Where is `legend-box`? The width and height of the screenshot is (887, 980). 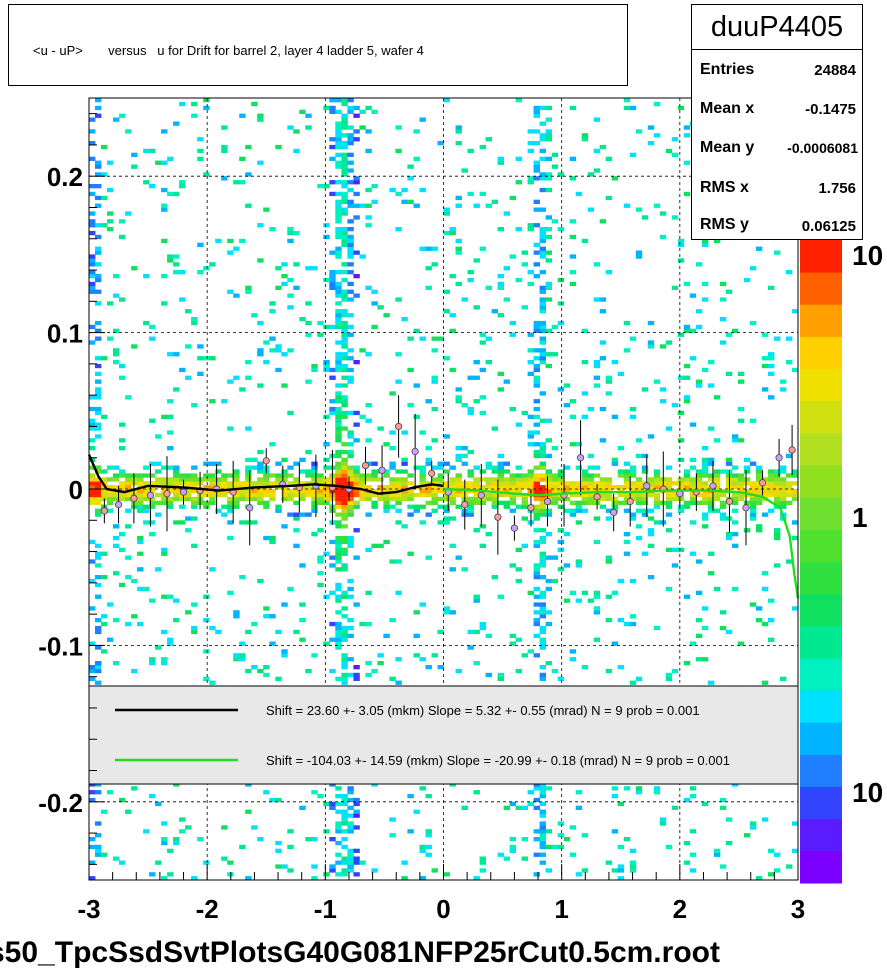
legend-box is located at coordinates (443, 735).